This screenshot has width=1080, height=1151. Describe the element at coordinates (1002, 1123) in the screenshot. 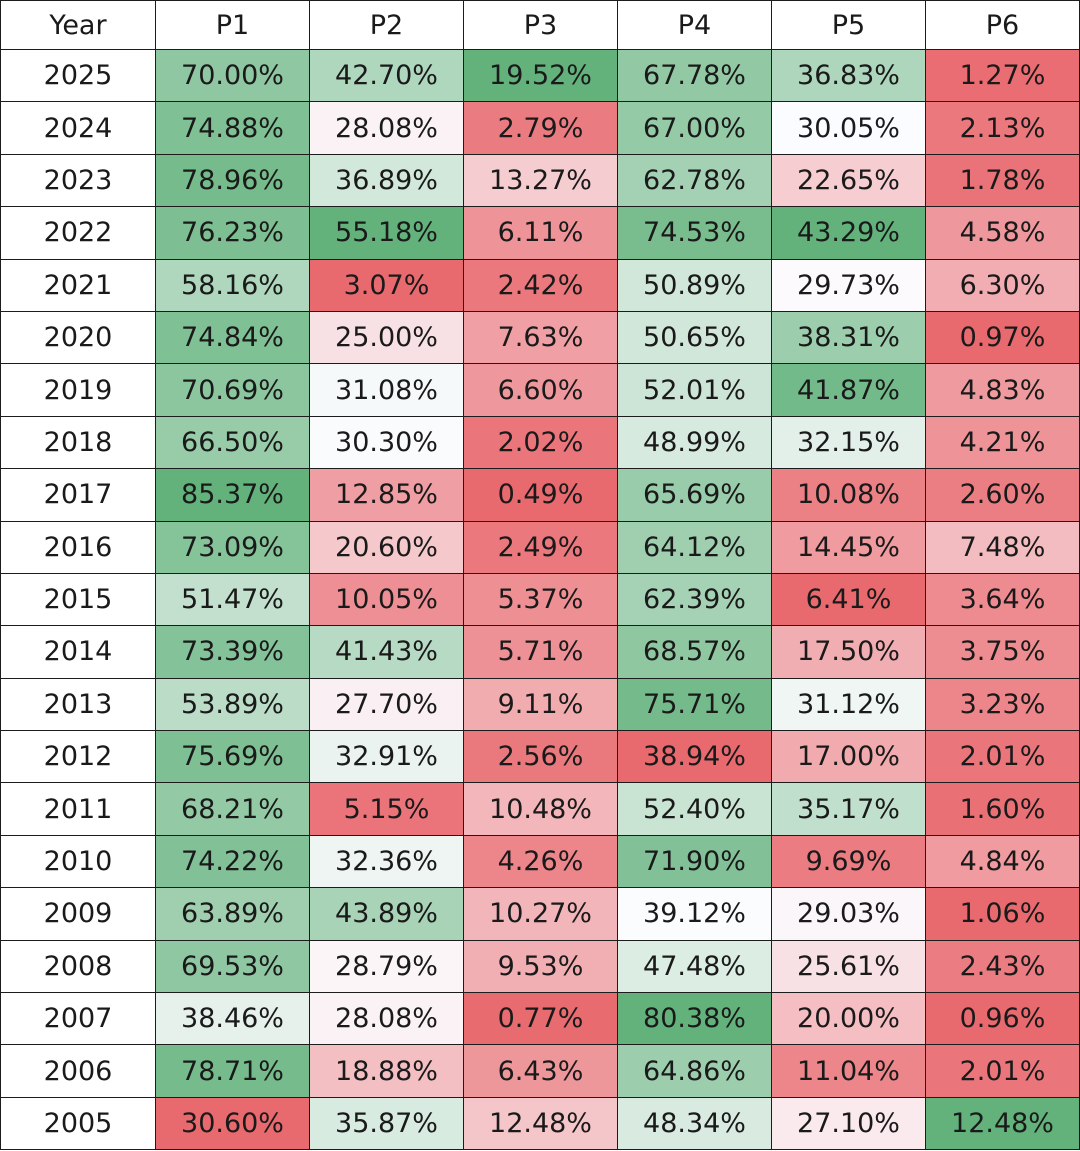

I see `value-cell-p6: 12.48%` at that location.